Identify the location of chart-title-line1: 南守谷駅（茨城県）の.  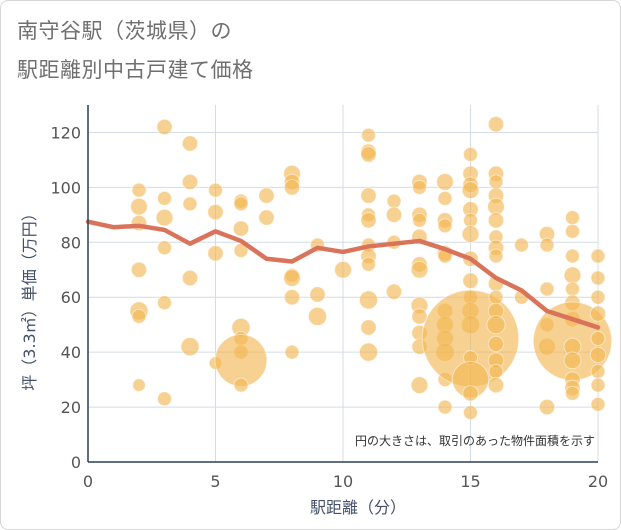
(124, 31).